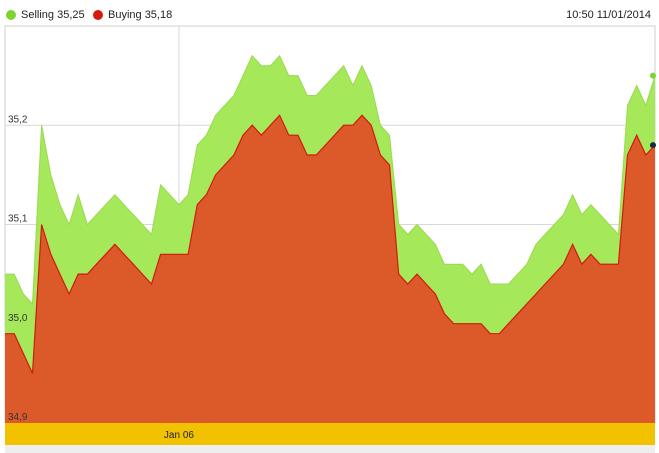 The width and height of the screenshot is (659, 453). What do you see at coordinates (18, 417) in the screenshot?
I see `y-tick-label: 34,9` at bounding box center [18, 417].